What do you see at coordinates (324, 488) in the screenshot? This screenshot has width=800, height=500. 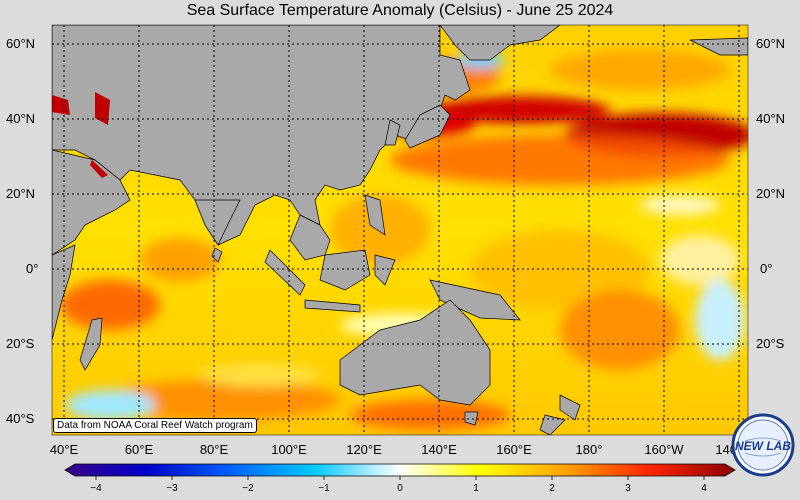 I see `colorbar-tick-label: −1` at bounding box center [324, 488].